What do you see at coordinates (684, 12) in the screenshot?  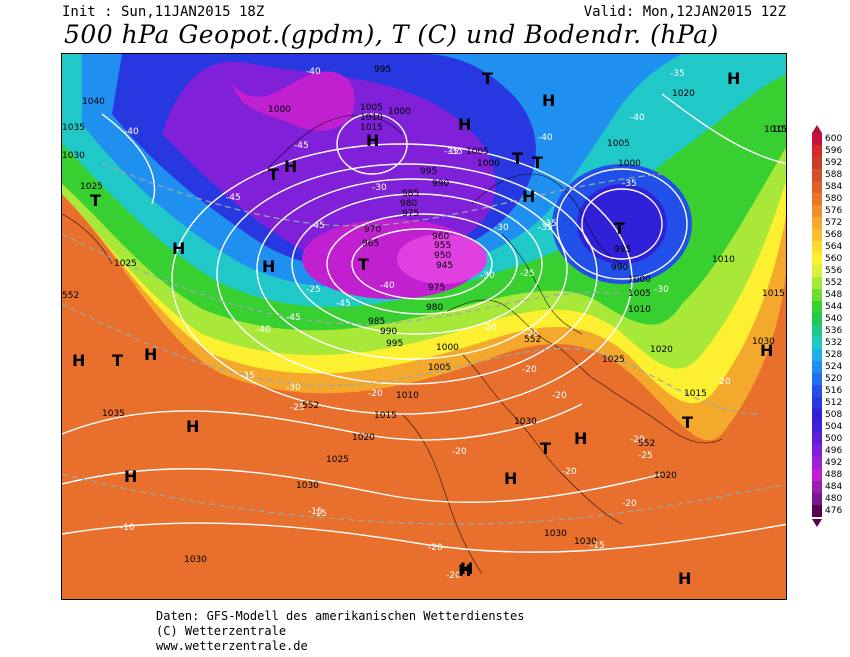 I see `valid-time: Valid: Mon,12JAN2015 12Z` at bounding box center [684, 12].